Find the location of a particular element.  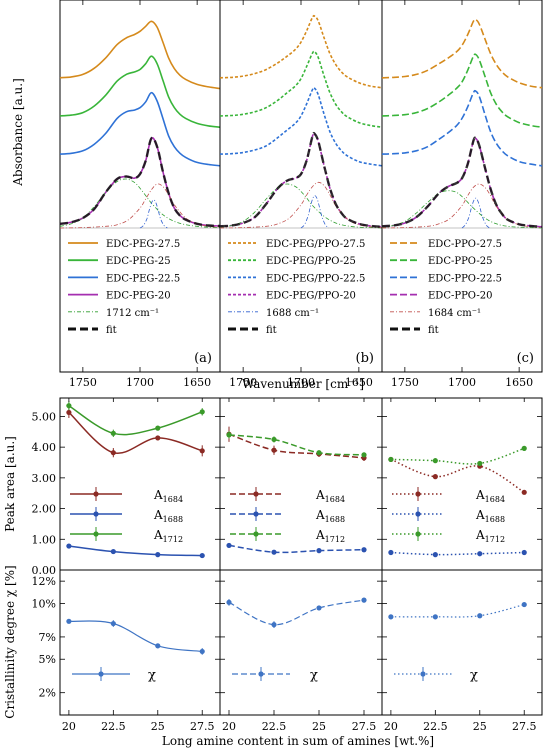

spectrum-1684-cm- is located at coordinates (301, 205).